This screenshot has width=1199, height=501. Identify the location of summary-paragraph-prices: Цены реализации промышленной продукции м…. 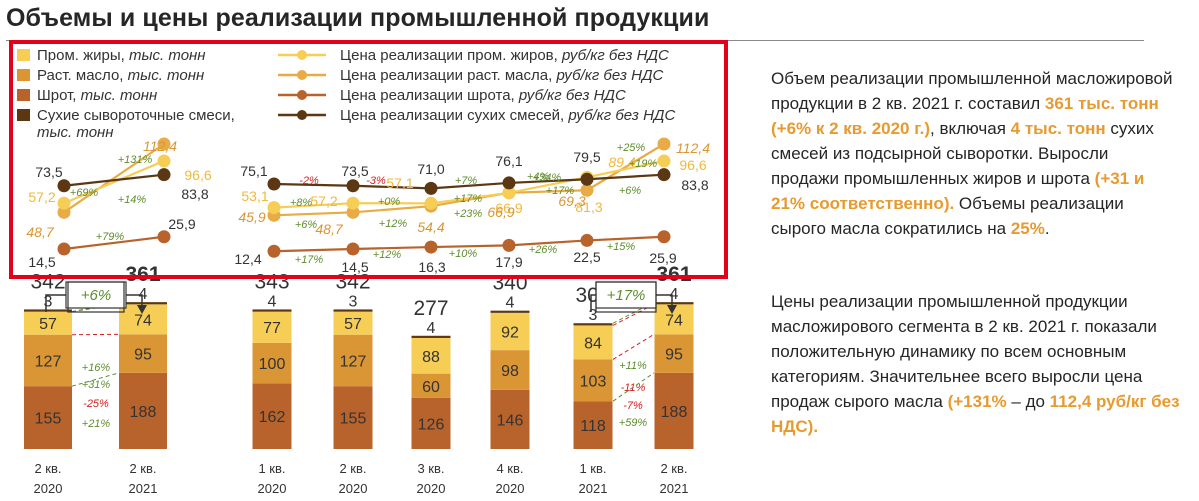
(976, 364).